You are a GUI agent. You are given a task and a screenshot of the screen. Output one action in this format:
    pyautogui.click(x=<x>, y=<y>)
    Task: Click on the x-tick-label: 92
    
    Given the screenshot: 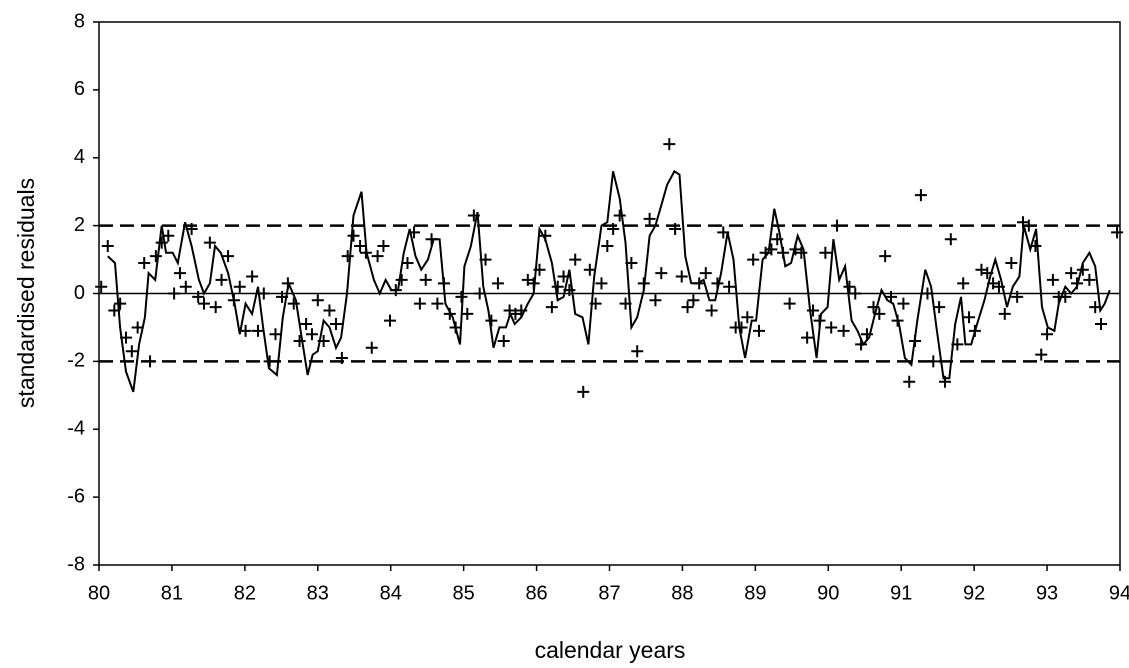 What is the action you would take?
    pyautogui.click(x=974, y=593)
    